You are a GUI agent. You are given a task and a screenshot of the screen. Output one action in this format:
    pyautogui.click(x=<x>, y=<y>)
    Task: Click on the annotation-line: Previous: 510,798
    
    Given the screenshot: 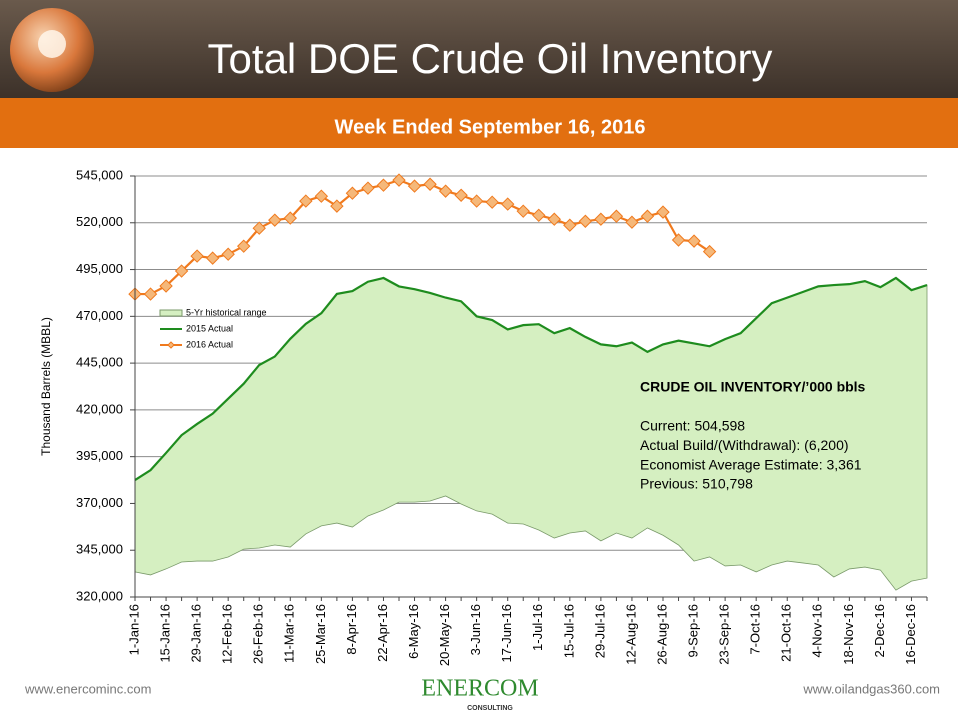 What is the action you would take?
    pyautogui.click(x=696, y=484)
    